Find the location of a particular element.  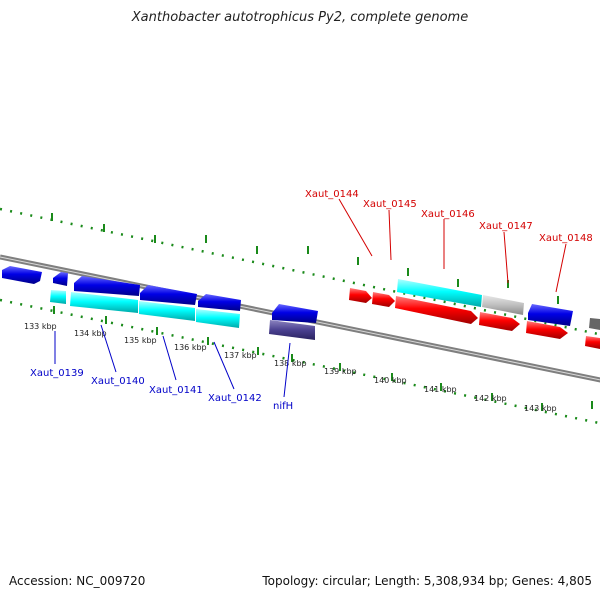

gene-label: Xaut_0139 is located at coordinates (57, 373).